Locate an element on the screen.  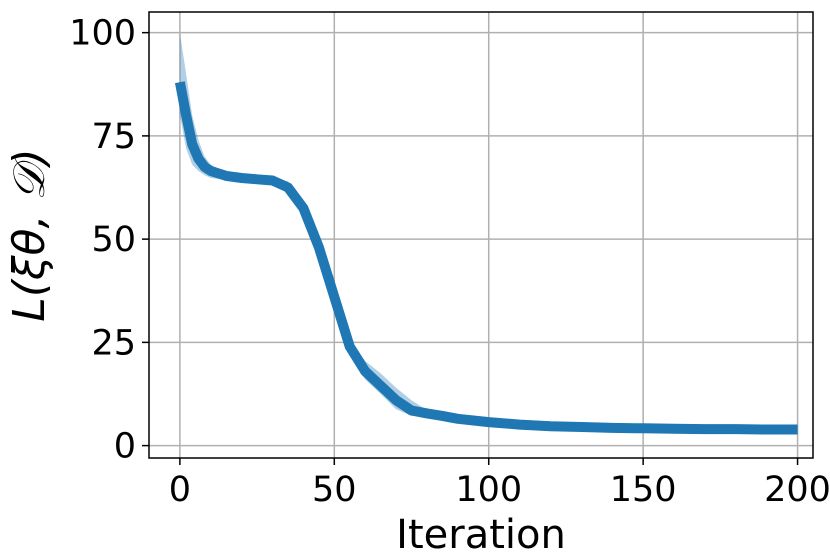
x-tick-label: 50 is located at coordinates (334, 490).